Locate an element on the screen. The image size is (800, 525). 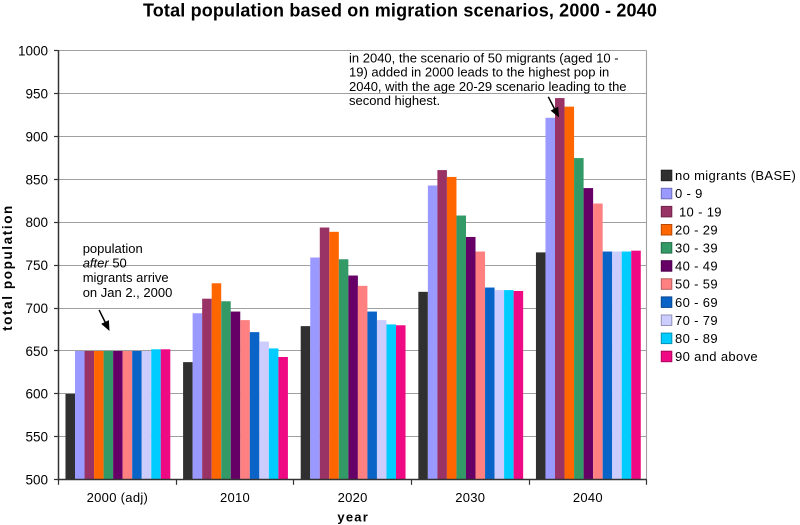
svg-text: 500 is located at coordinates (36, 479).